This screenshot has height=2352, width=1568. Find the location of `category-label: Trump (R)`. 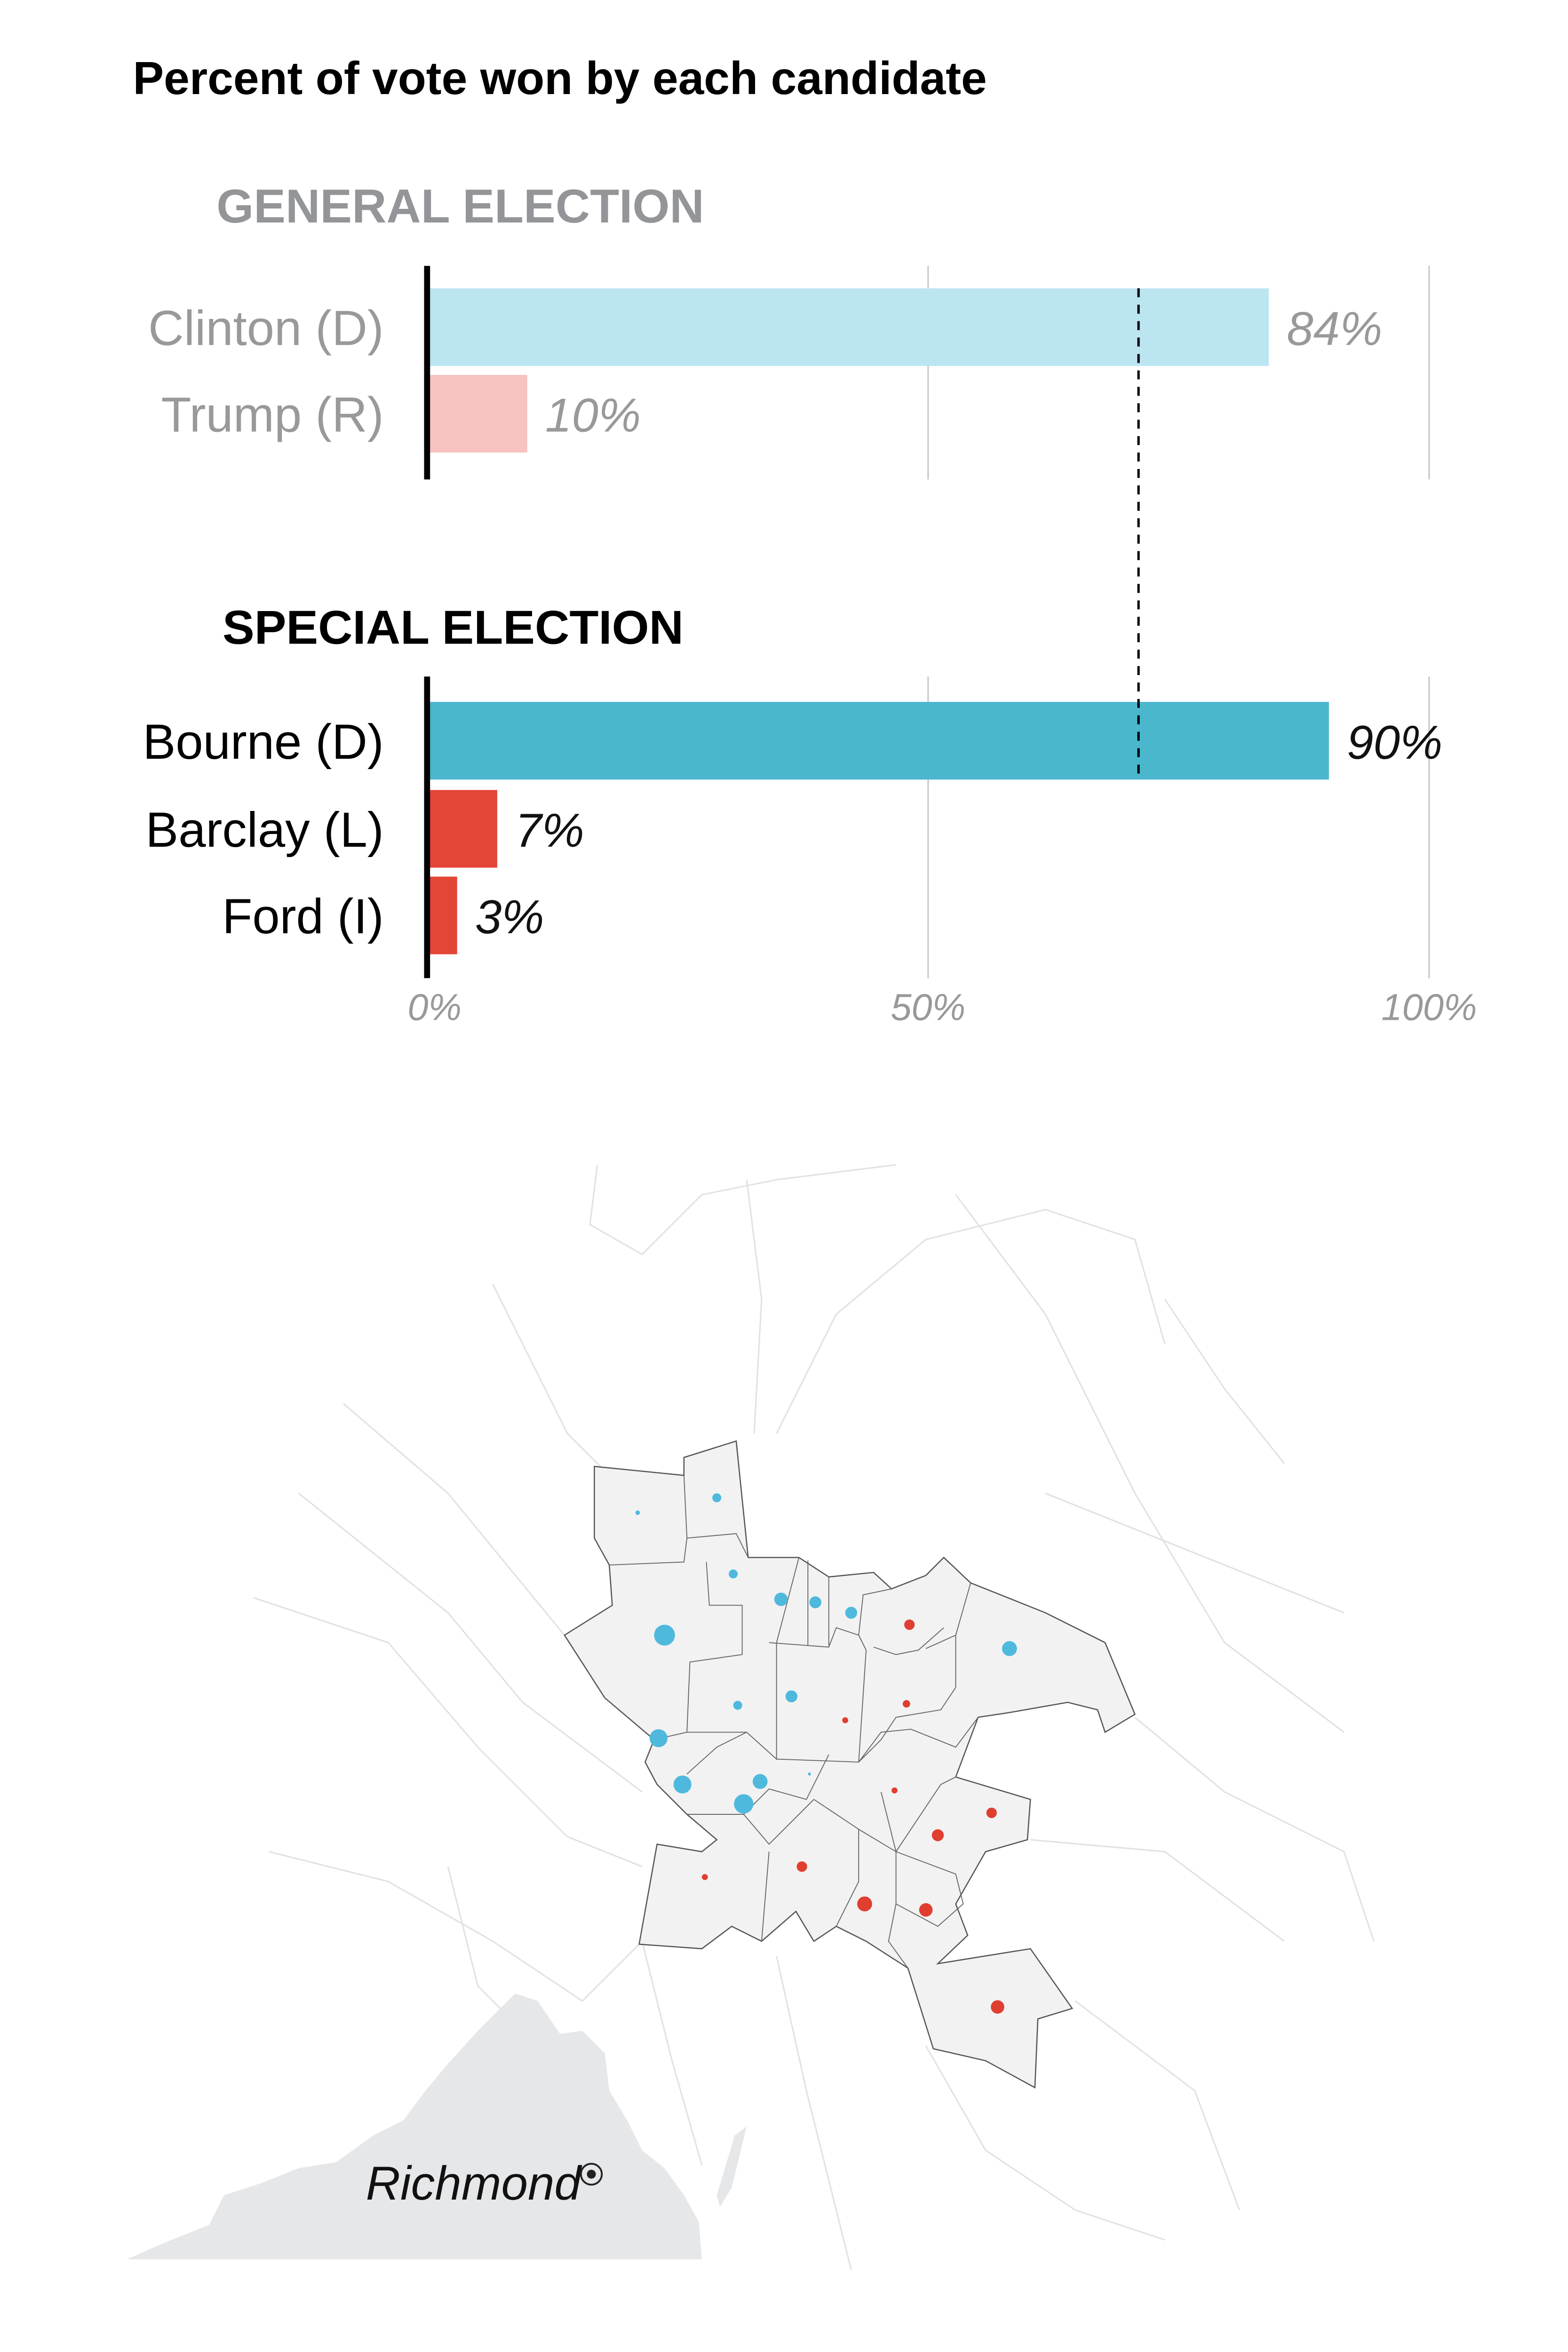

category-label: Trump (R) is located at coordinates (272, 415).